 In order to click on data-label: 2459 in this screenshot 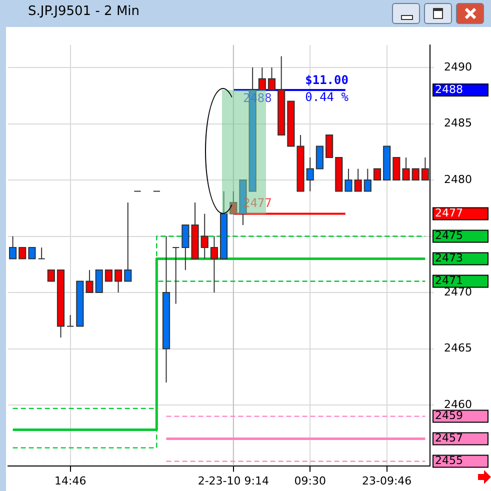, I will do `click(449, 415)`.